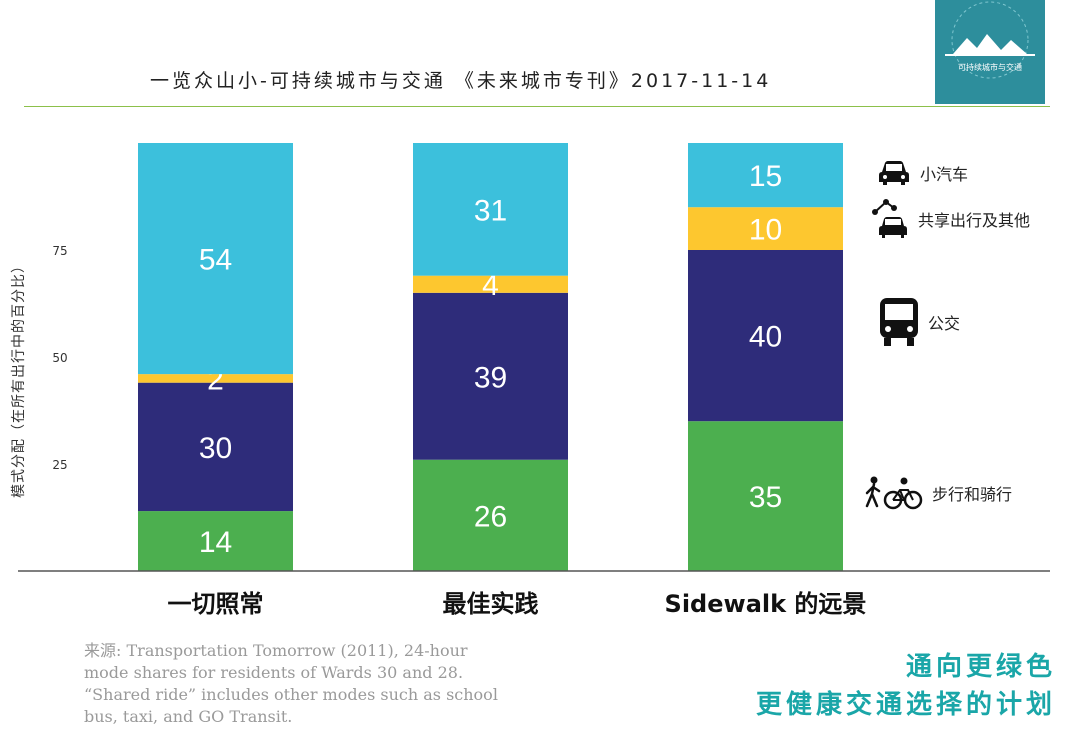 This screenshot has width=1080, height=738. What do you see at coordinates (974, 220) in the screenshot?
I see `legend-label-shared: 共享出行及其他` at bounding box center [974, 220].